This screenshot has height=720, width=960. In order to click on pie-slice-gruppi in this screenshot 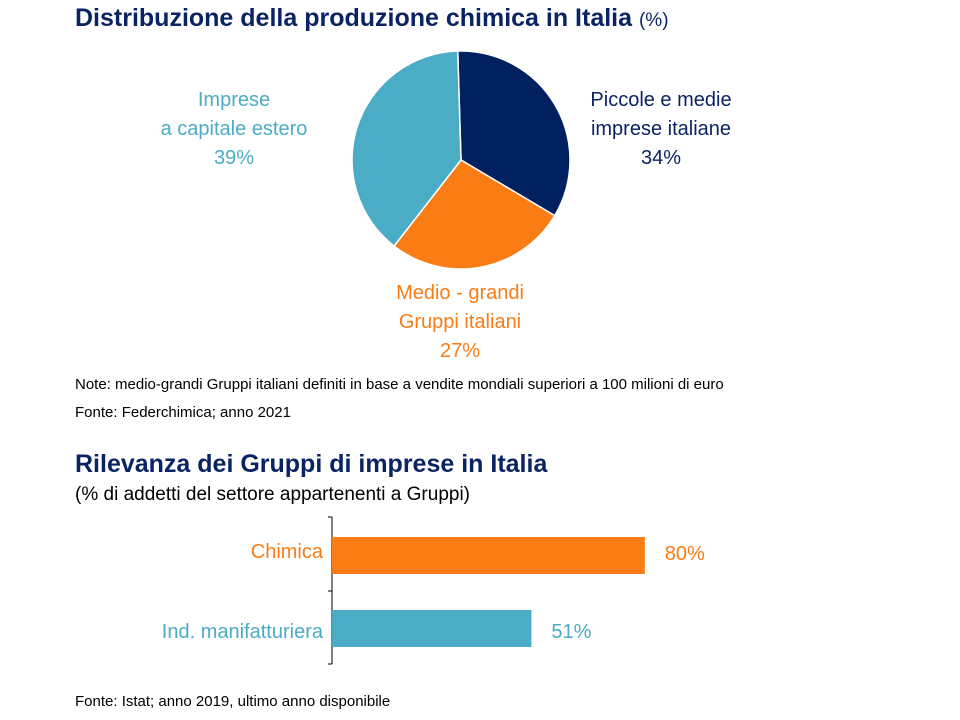, I will do `click(474, 214)`.